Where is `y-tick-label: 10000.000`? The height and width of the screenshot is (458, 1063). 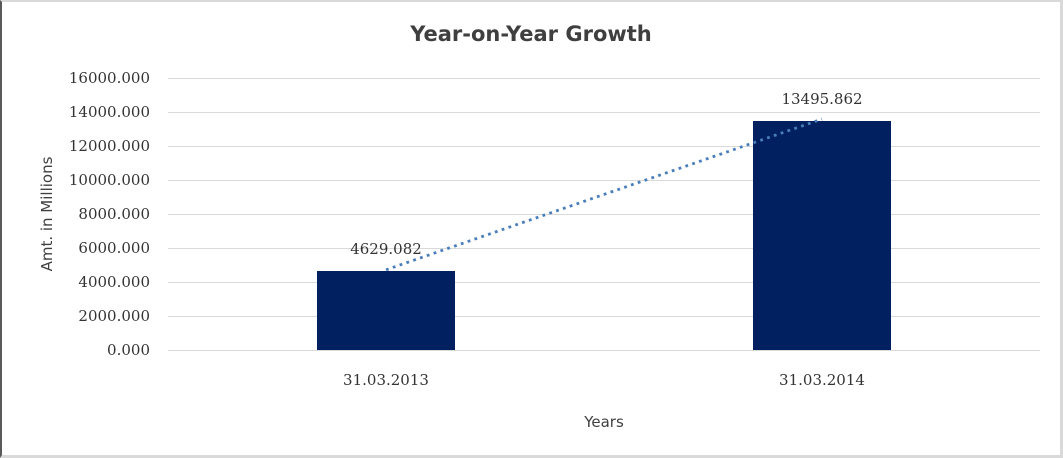
y-tick-label: 10000.000 is located at coordinates (109, 180).